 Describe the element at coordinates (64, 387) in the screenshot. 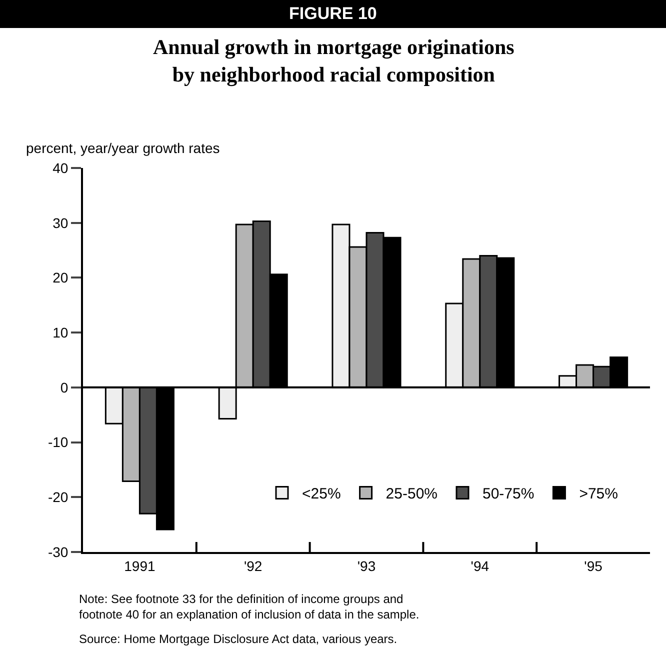

I see `y-tick-label: 0` at that location.